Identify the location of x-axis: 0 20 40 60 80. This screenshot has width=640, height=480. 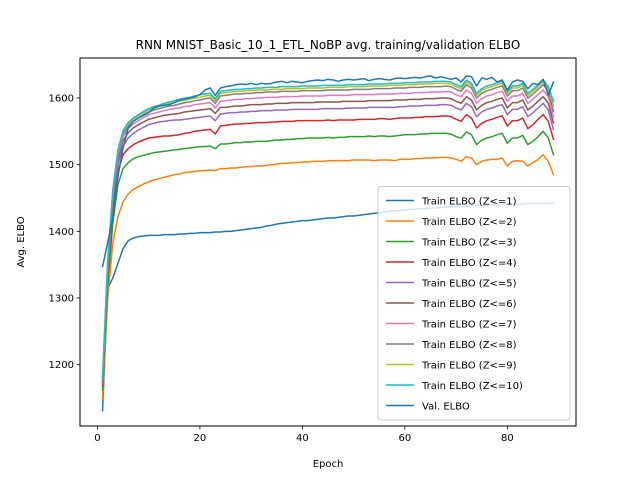
(304, 435).